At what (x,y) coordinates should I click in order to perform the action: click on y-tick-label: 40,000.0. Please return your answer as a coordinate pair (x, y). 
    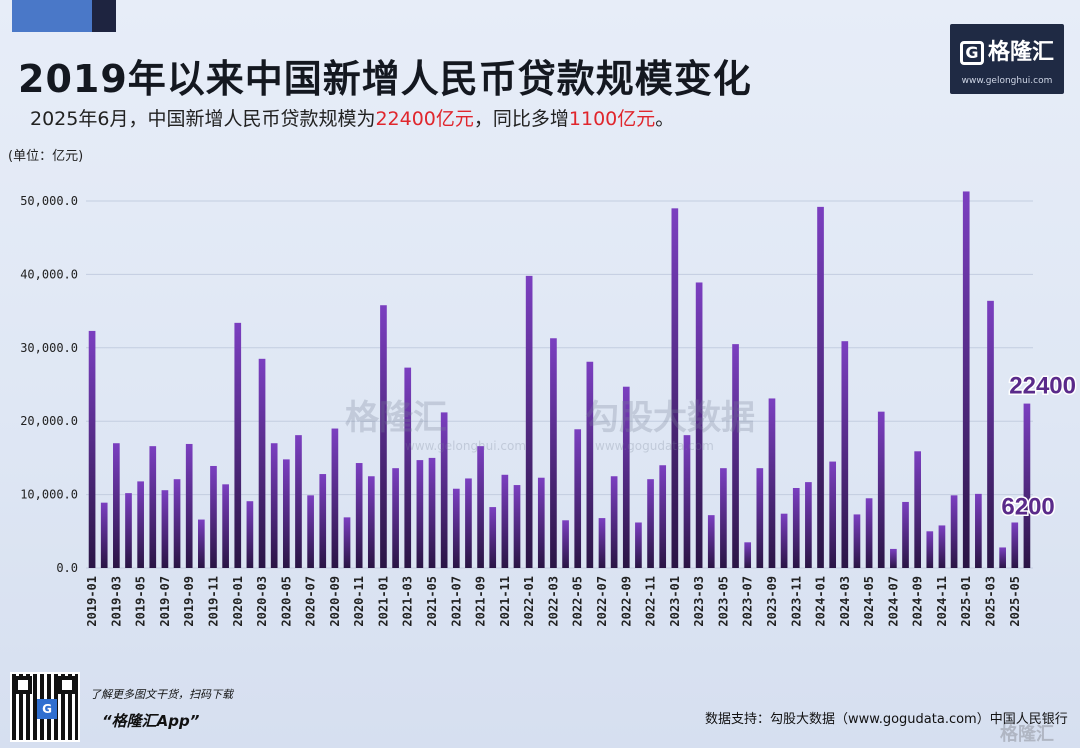
    Looking at the image, I should click on (49, 274).